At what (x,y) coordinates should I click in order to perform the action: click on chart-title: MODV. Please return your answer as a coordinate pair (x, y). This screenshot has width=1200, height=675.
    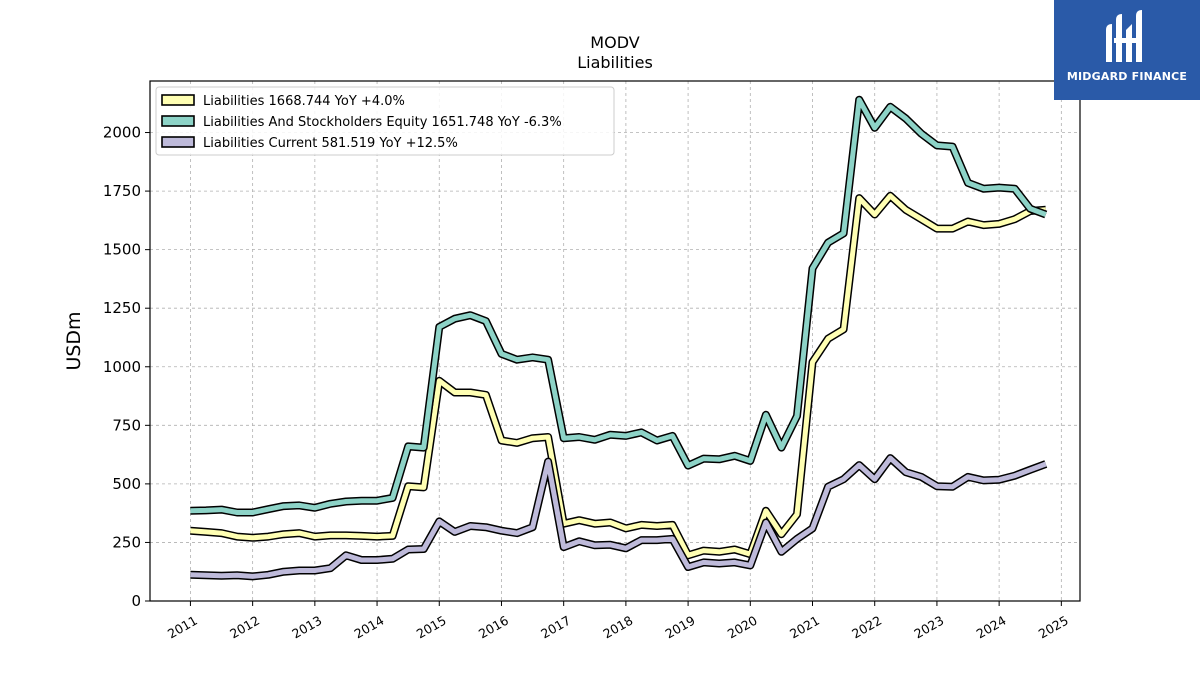
    Looking at the image, I should click on (614, 42).